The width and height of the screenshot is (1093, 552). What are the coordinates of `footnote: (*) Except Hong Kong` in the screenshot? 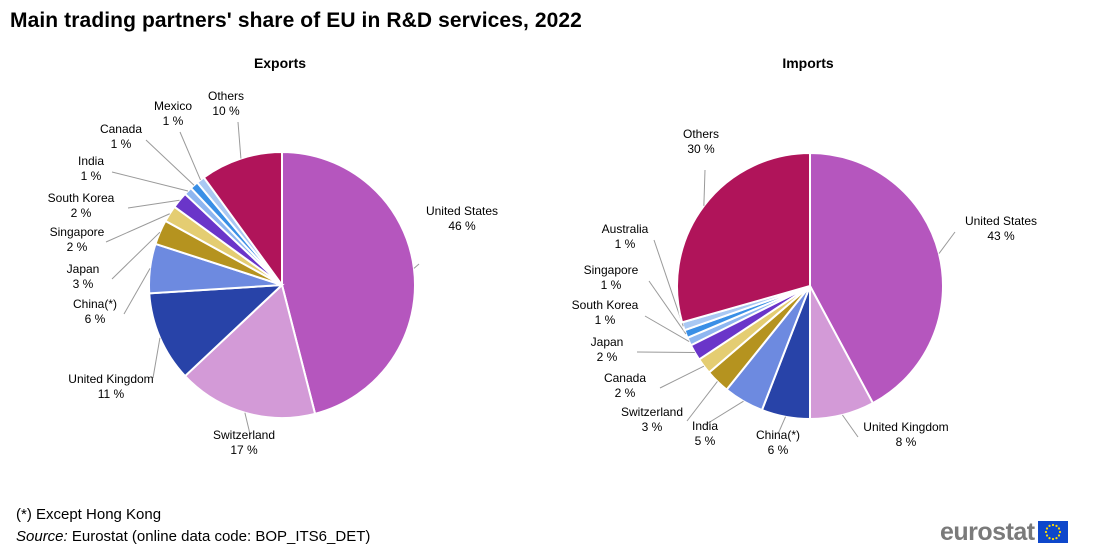 It's located at (89, 514).